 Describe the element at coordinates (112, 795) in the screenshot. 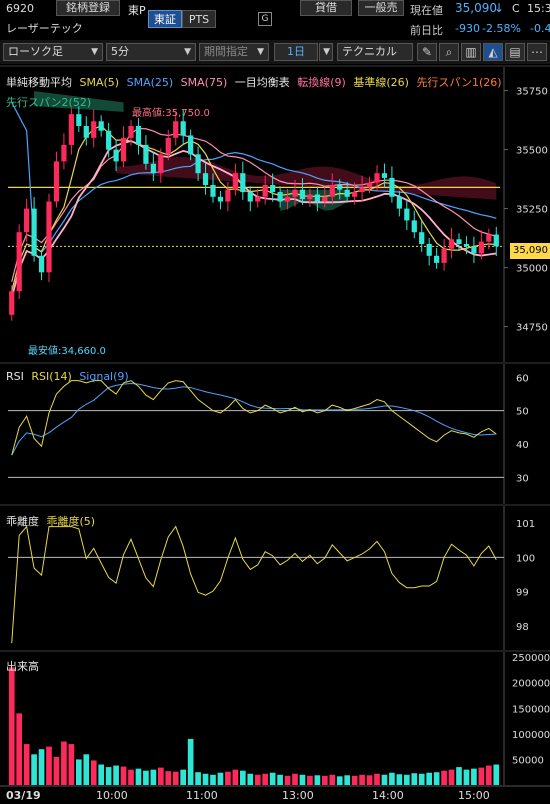

I see `x-label-1000: 10:00` at that location.